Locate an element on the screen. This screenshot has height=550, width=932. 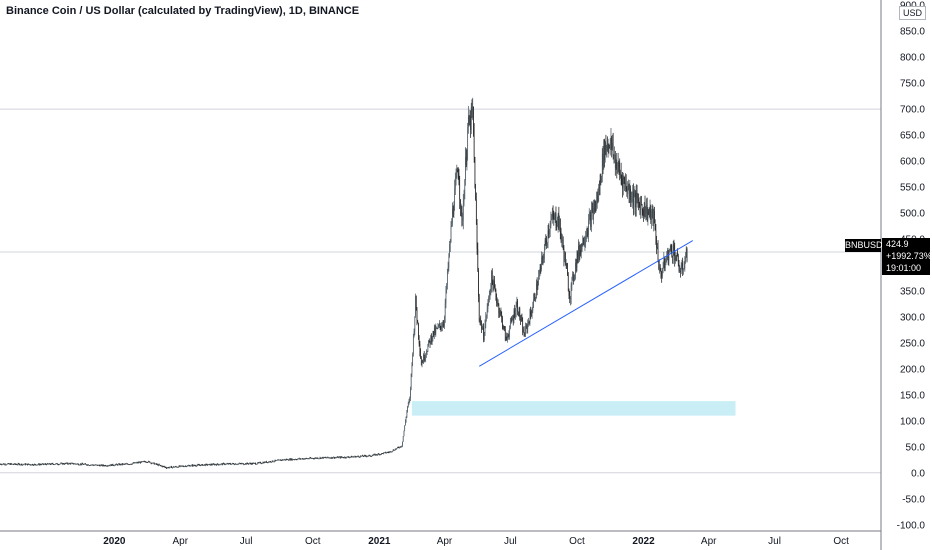
price-tick-label: 500.0 is located at coordinates (912, 214).